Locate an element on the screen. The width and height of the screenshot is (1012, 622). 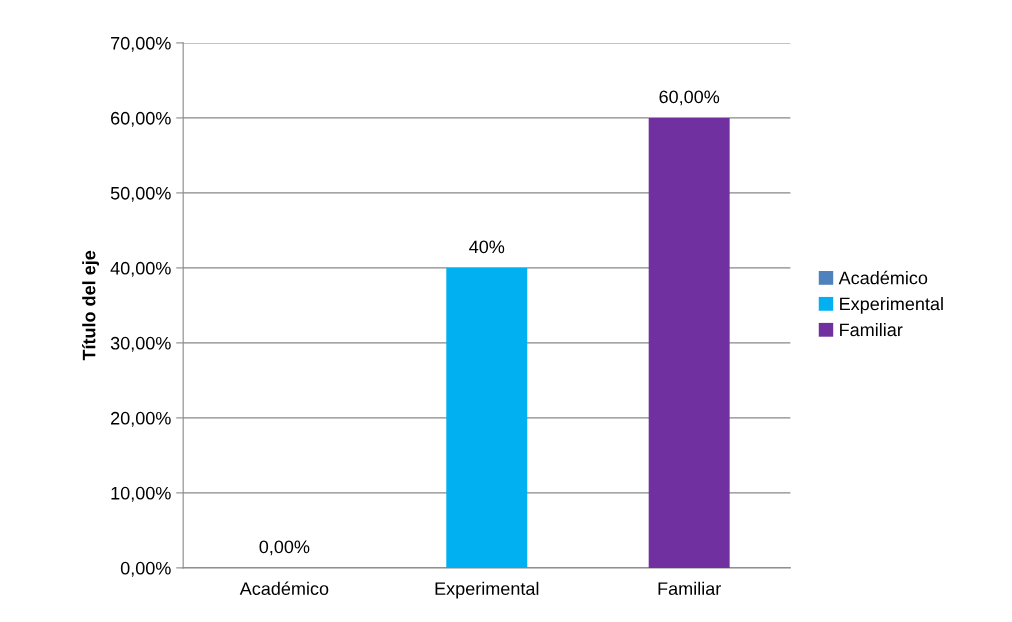
y-tick-label: 10,00% is located at coordinates (141, 494).